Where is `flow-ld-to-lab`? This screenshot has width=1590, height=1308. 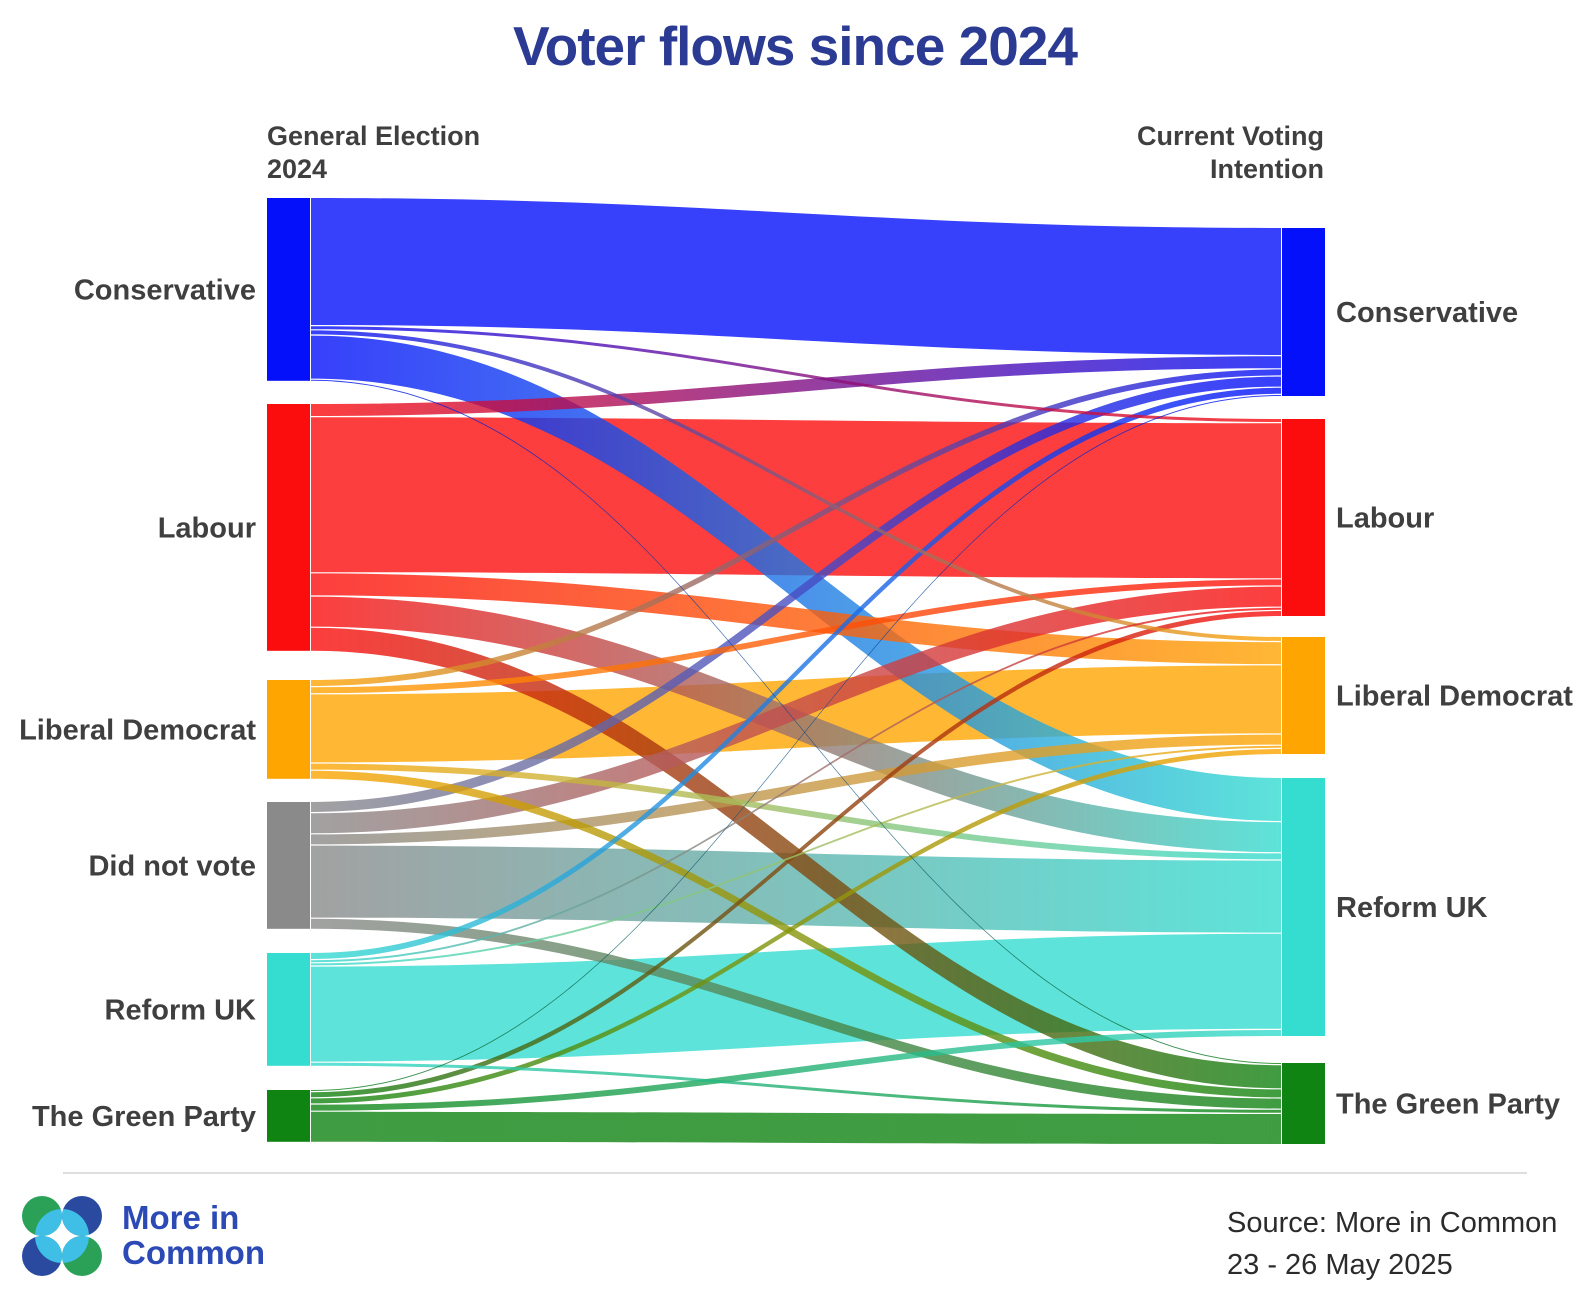
flow-ld-to-lab is located at coordinates (796, 636).